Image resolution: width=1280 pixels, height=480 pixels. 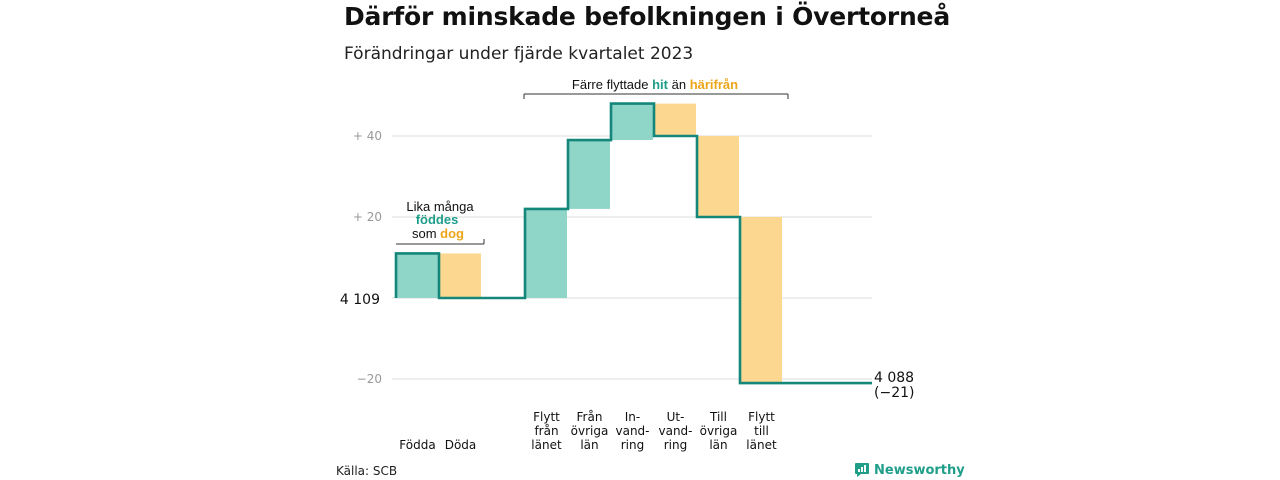 I want to click on x-category-label: från, so click(x=546, y=431).